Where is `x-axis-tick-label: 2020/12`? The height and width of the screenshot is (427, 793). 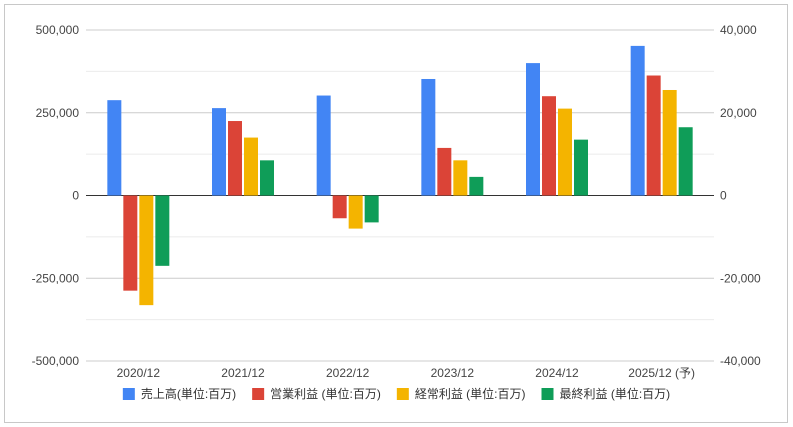 x-axis-tick-label: 2020/12 is located at coordinates (139, 373).